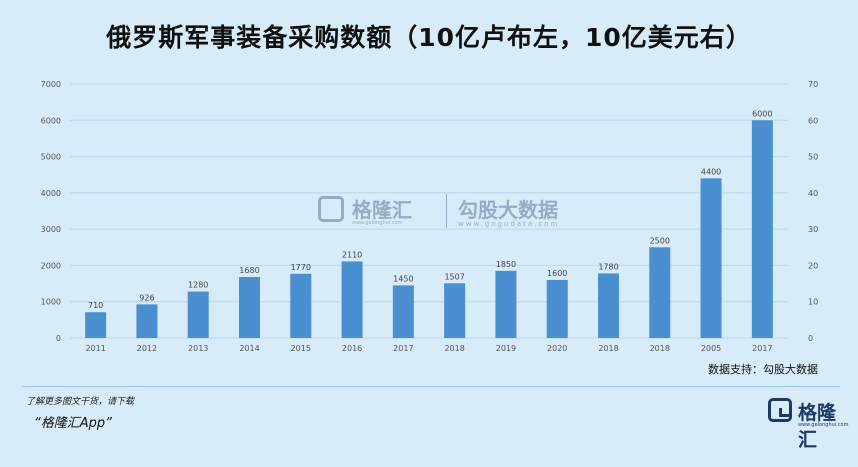 The height and width of the screenshot is (467, 858). What do you see at coordinates (557, 273) in the screenshot?
I see `data-label: 1600` at bounding box center [557, 273].